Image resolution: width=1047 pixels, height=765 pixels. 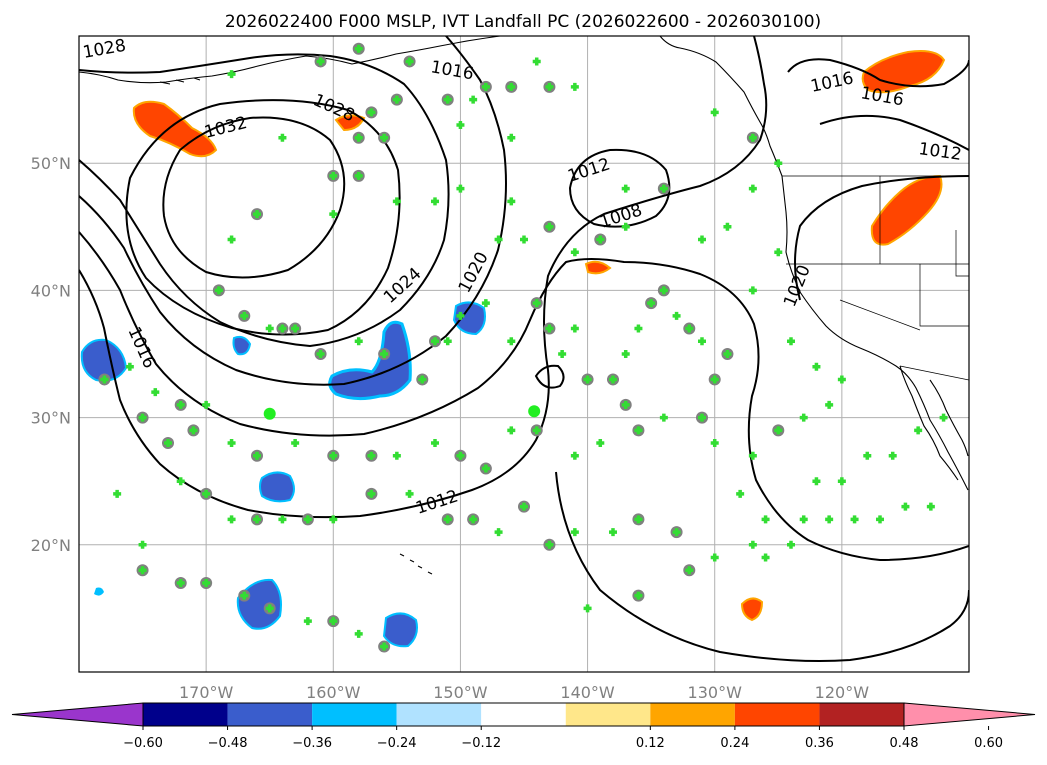 What do you see at coordinates (460, 692) in the screenshot?
I see `longitude-tick-label: 150°W` at bounding box center [460, 692].